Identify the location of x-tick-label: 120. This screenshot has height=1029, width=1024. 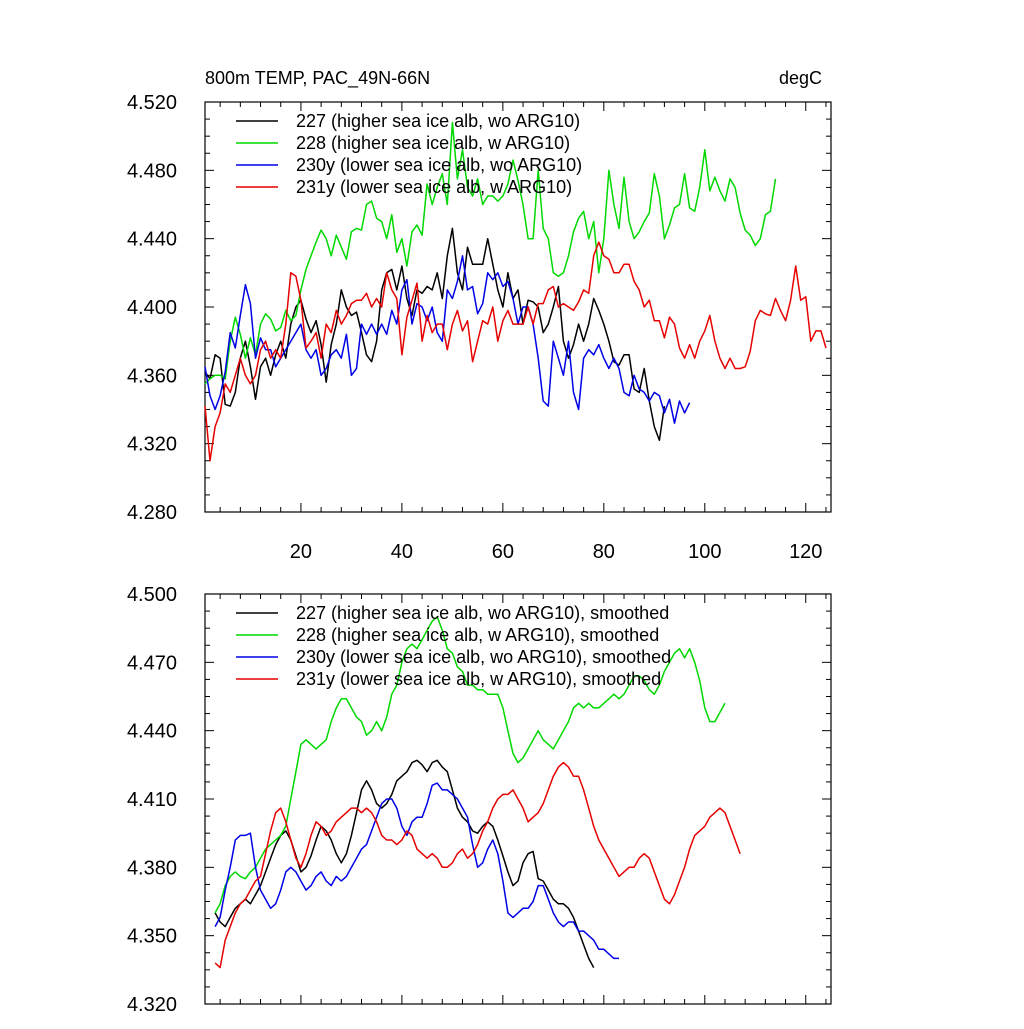
(805, 552).